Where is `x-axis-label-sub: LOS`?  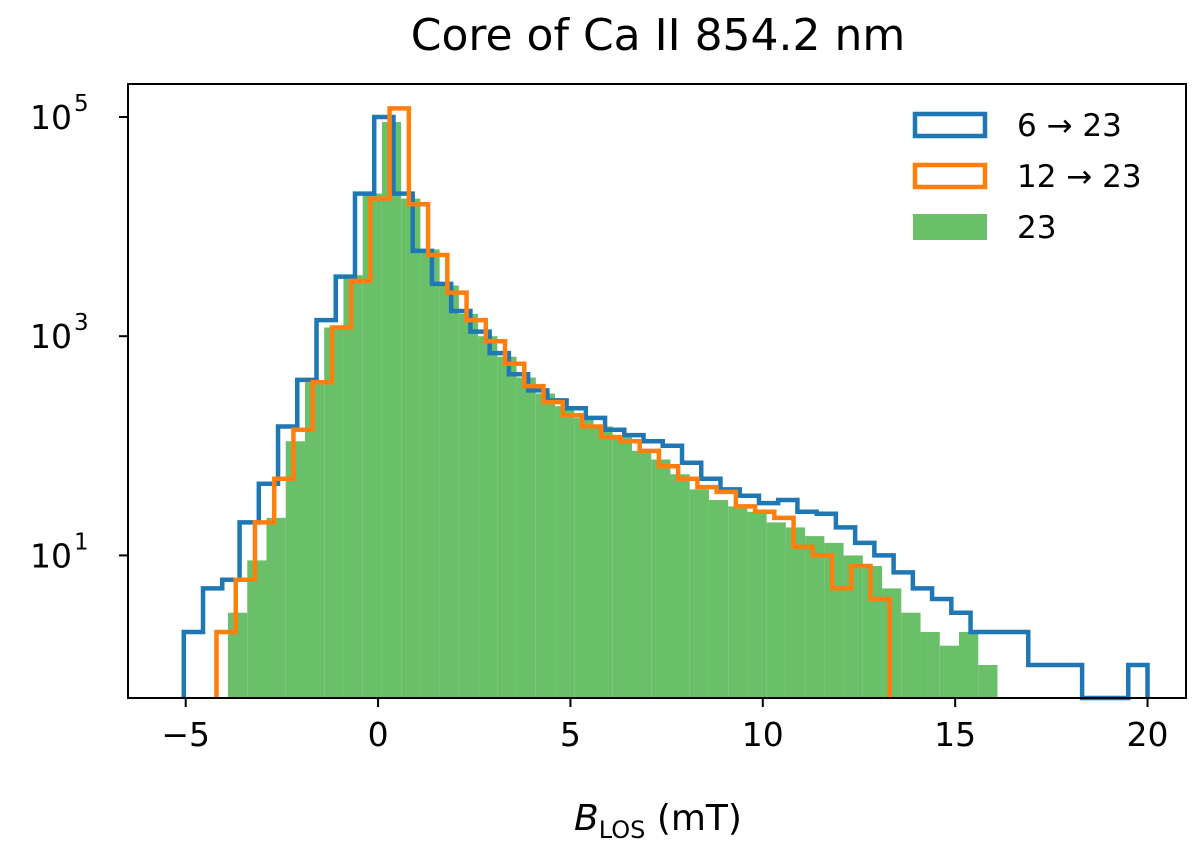 x-axis-label-sub: LOS is located at coordinates (622, 828).